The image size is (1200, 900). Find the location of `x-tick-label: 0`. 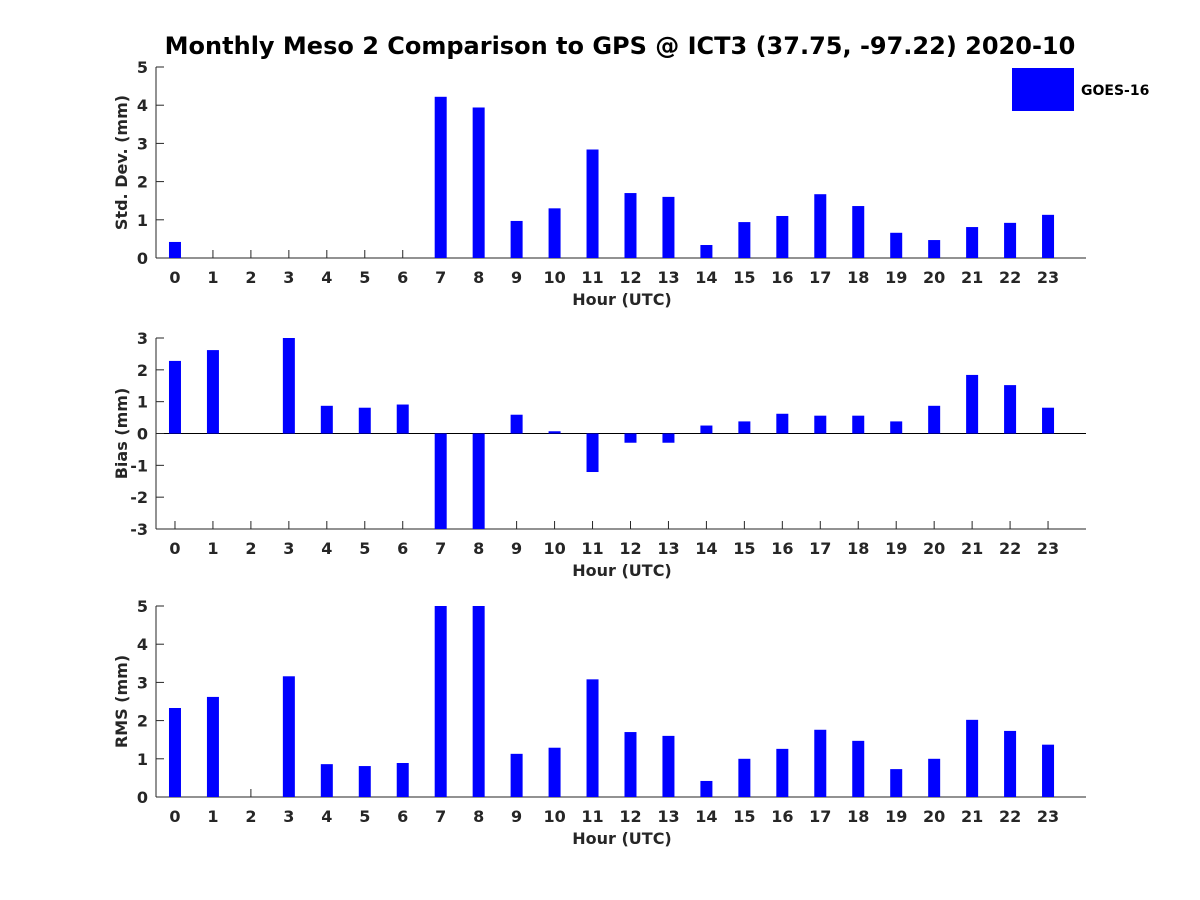

x-tick-label: 0 is located at coordinates (174, 548).